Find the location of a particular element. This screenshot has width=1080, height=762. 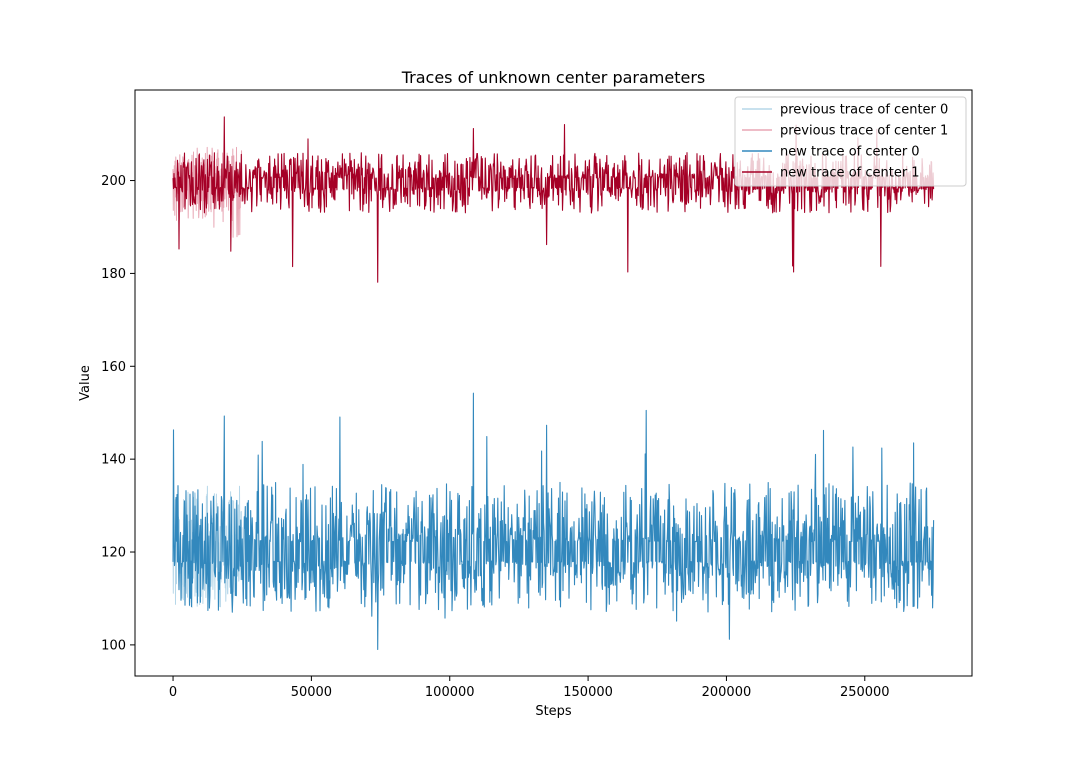

legend-label-2: new trace of center 0 is located at coordinates (850, 152).